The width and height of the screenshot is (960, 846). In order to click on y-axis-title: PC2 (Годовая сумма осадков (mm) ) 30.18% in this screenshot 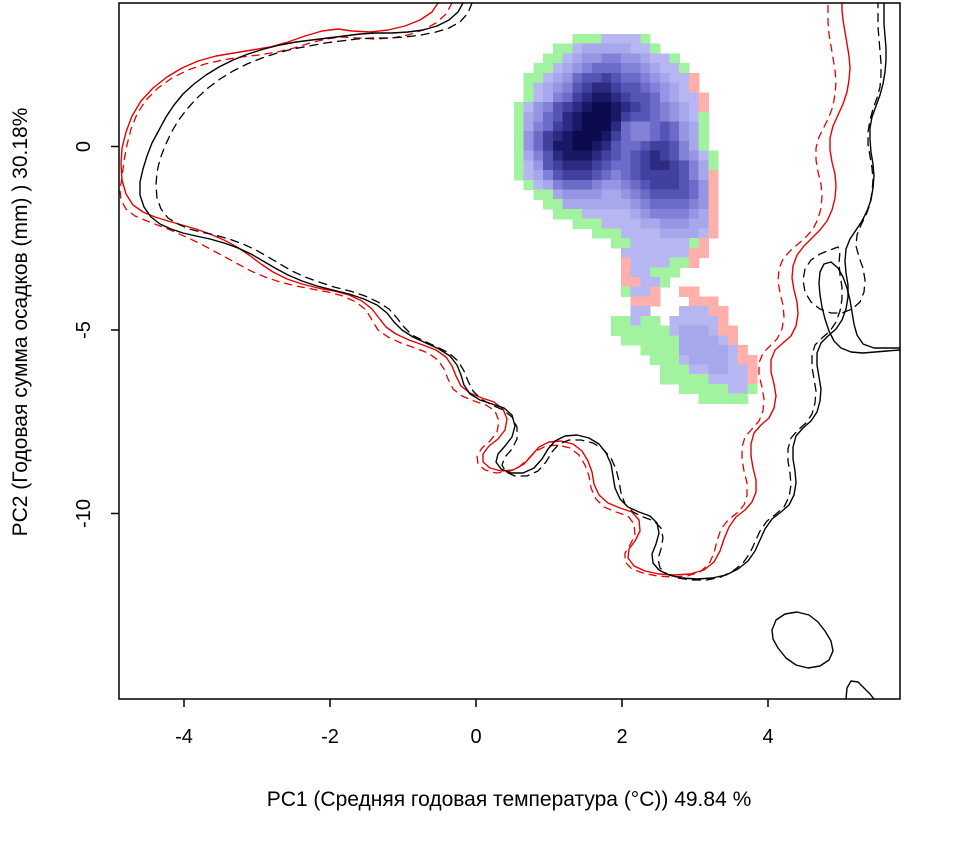, I will do `click(20, 322)`.